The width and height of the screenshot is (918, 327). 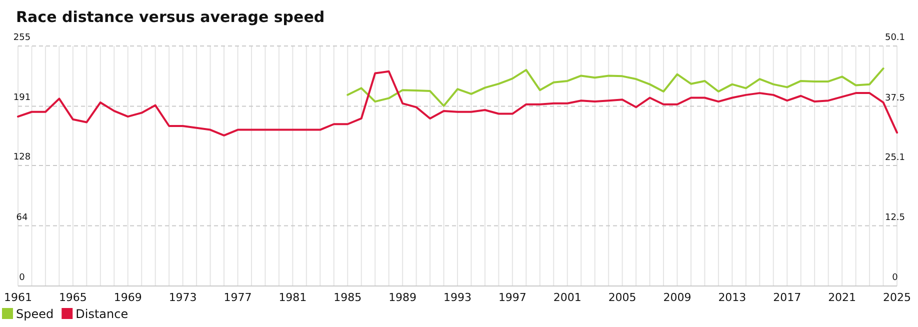 I want to click on x-tick-label: 2021, so click(x=842, y=297).